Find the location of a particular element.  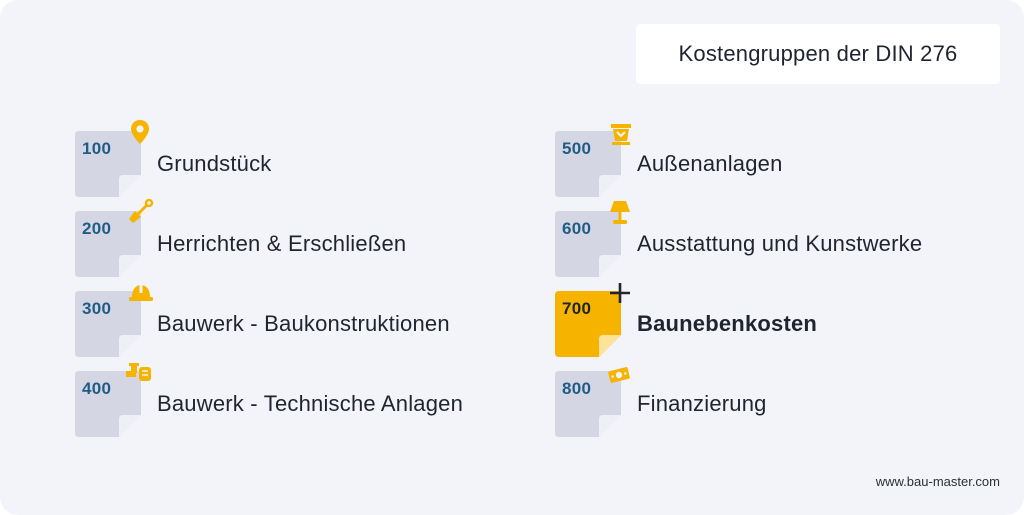

cost-group-500: 500 Außenanlagen is located at coordinates (785, 160).